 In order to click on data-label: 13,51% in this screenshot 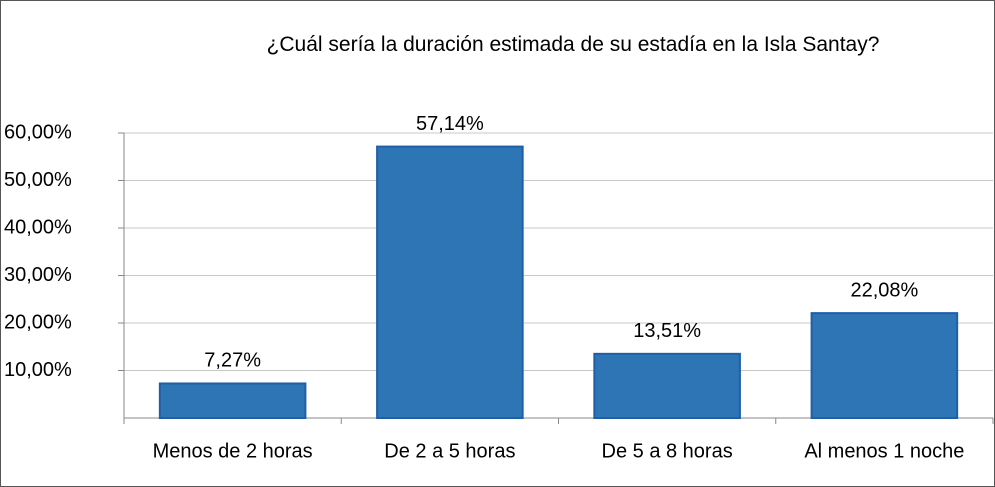, I will do `click(667, 331)`.